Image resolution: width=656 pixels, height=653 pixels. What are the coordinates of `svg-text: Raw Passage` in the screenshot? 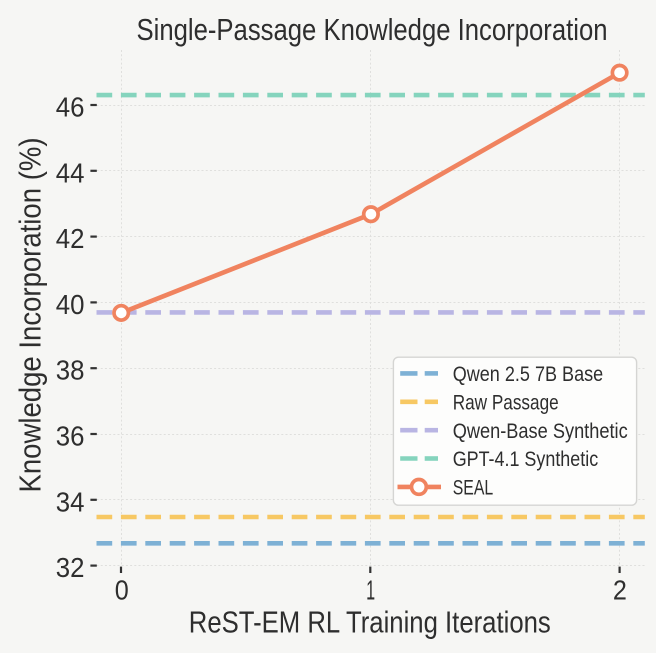 It's located at (506, 402).